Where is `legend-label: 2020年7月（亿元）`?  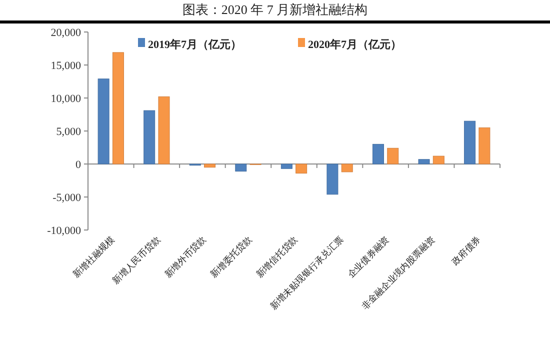 legend-label: 2020年7月（亿元） is located at coordinates (355, 44).